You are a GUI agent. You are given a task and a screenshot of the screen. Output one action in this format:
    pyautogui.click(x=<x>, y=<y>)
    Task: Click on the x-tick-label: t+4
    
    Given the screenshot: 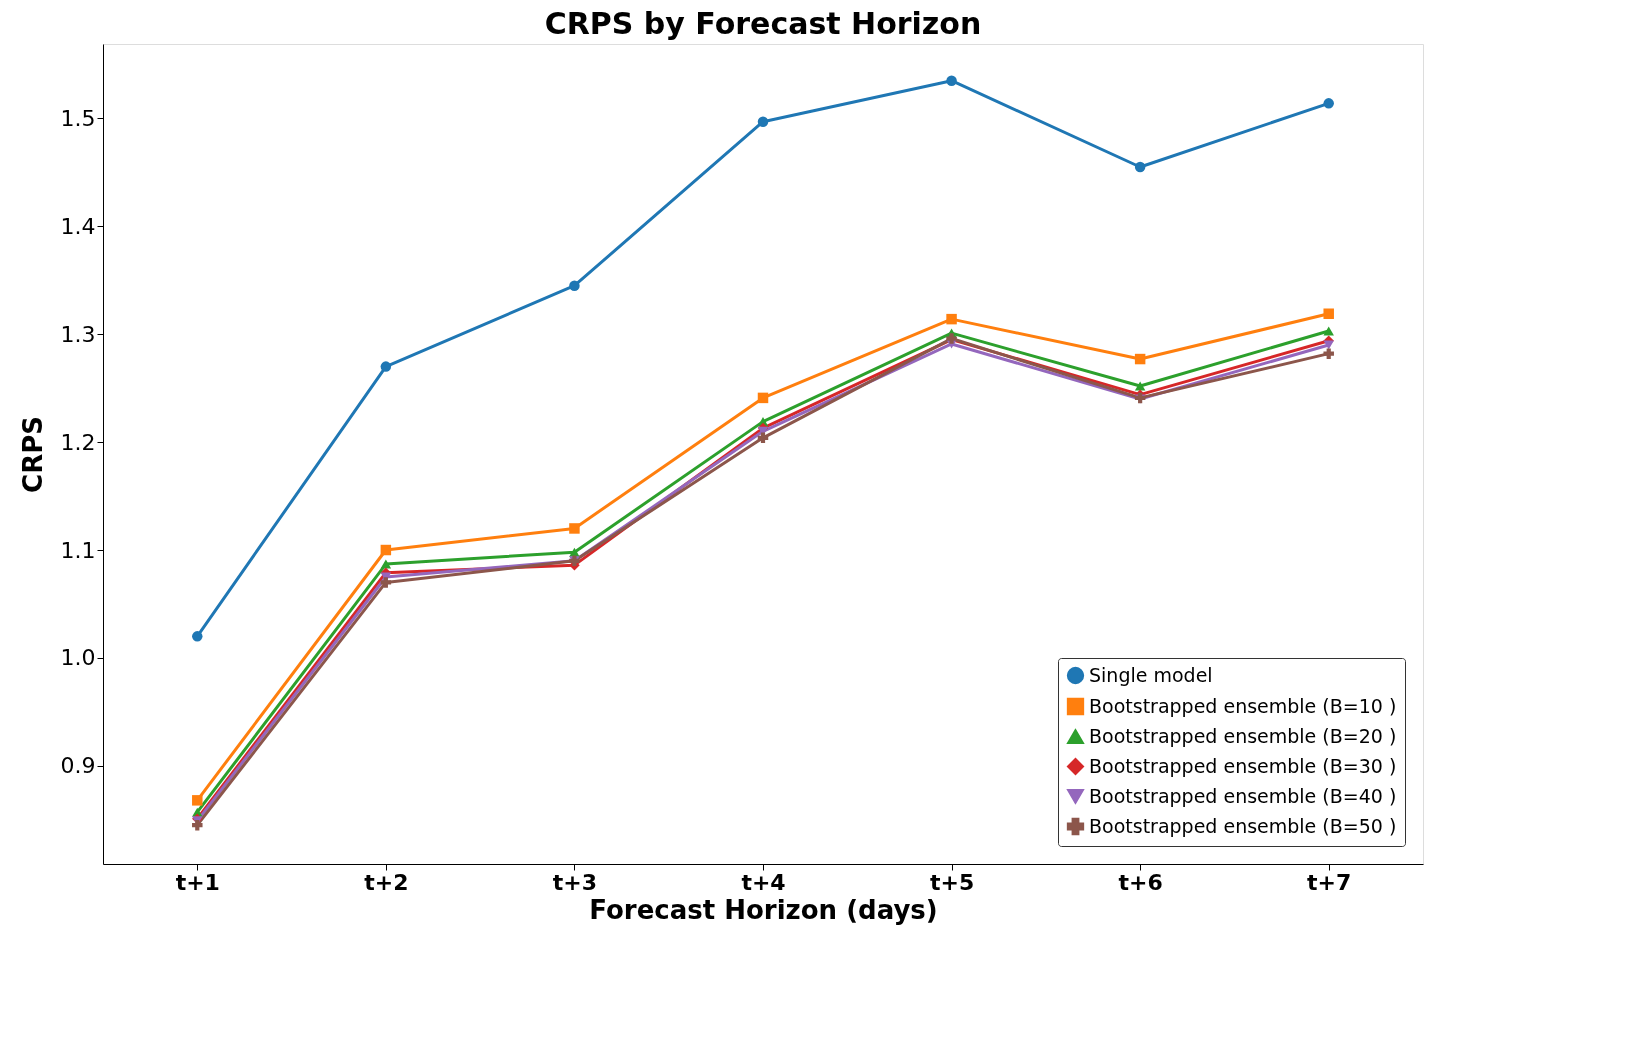 What is the action you would take?
    pyautogui.click(x=763, y=882)
    